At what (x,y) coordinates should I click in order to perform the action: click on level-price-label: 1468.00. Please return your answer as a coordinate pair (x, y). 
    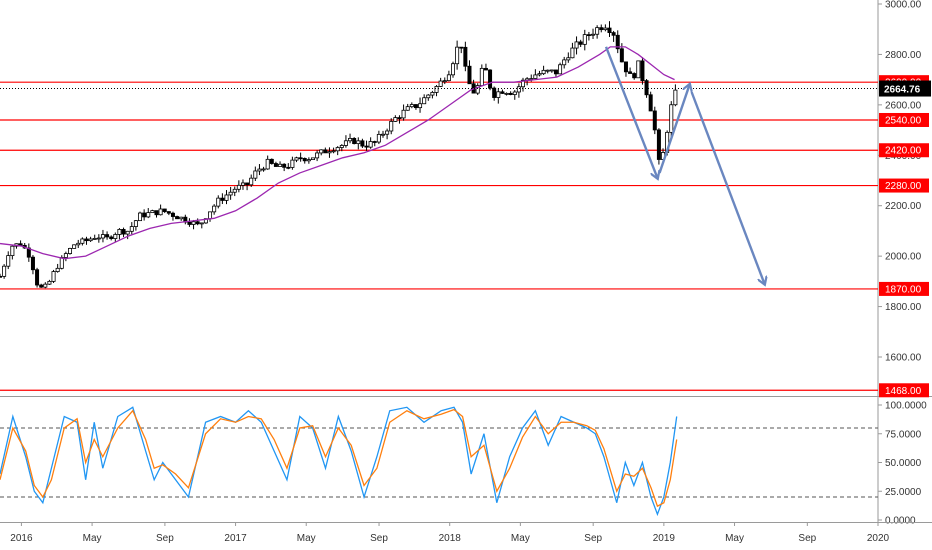
    Looking at the image, I should click on (903, 391).